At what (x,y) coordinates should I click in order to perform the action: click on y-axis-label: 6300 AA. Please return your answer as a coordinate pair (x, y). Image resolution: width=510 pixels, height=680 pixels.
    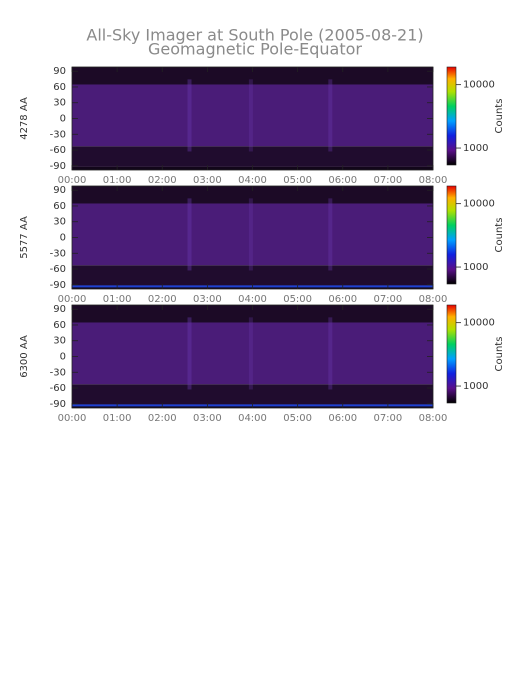
    Looking at the image, I should click on (24, 356).